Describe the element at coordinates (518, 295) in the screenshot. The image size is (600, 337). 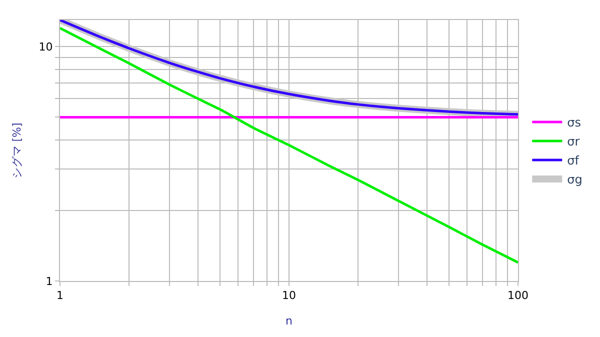
I see `x-tick-label: 100` at that location.